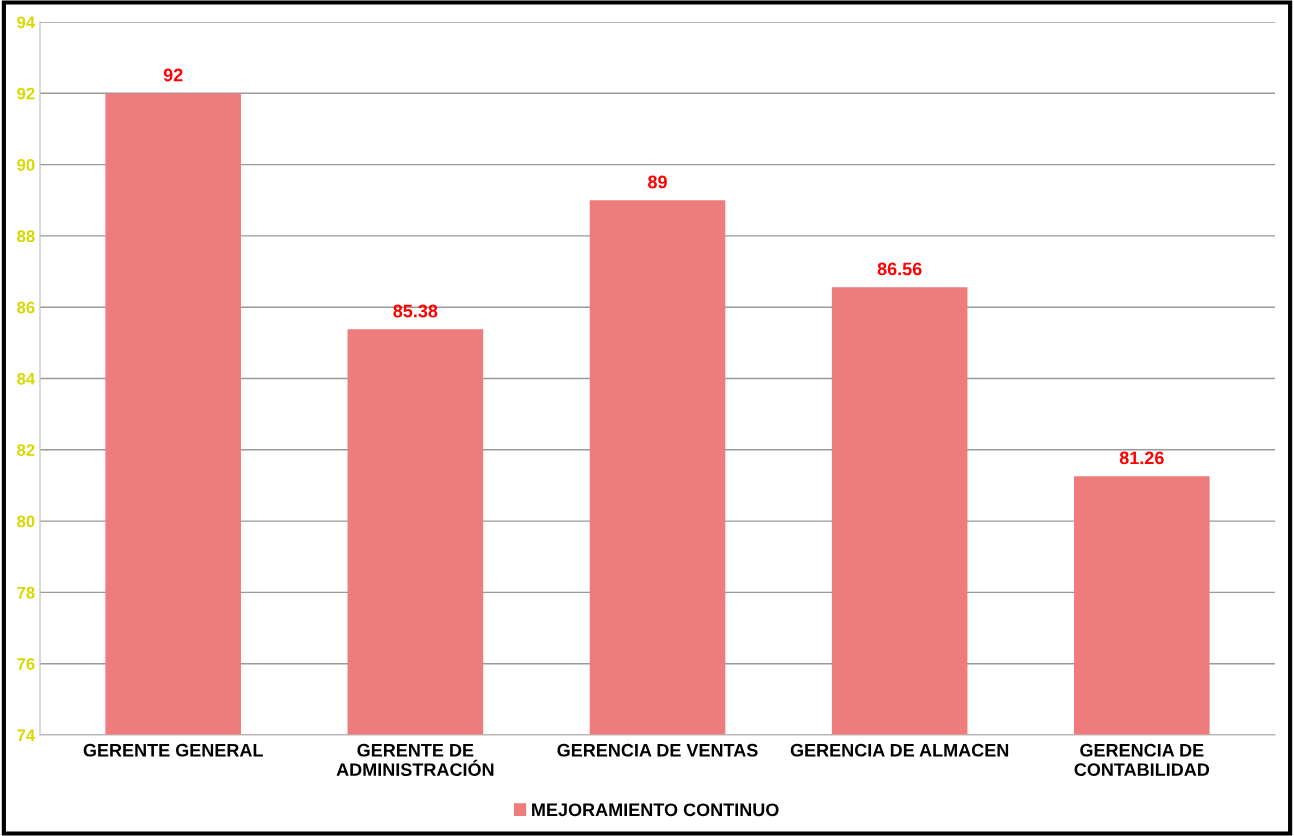 The height and width of the screenshot is (836, 1294). What do you see at coordinates (26, 307) in the screenshot?
I see `y-tick-label: 86` at bounding box center [26, 307].